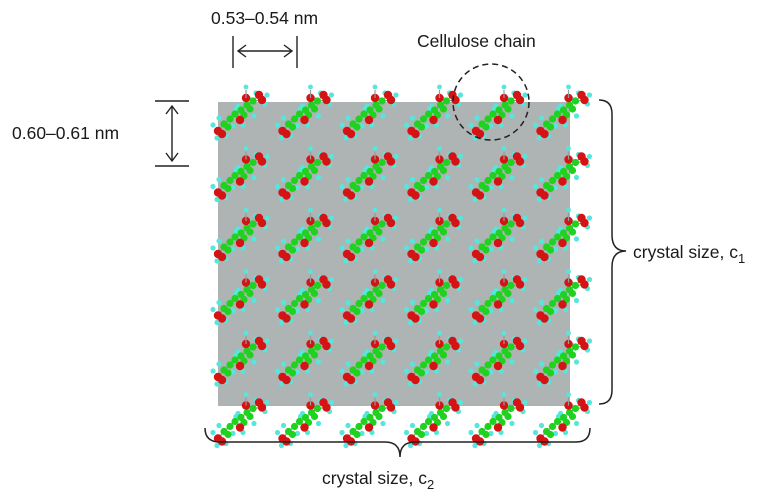 Image resolution: width=783 pixels, height=497 pixels. Describe the element at coordinates (264, 18) in the screenshot. I see `chain-spacing-label: 0.53–0.54 nm` at that location.